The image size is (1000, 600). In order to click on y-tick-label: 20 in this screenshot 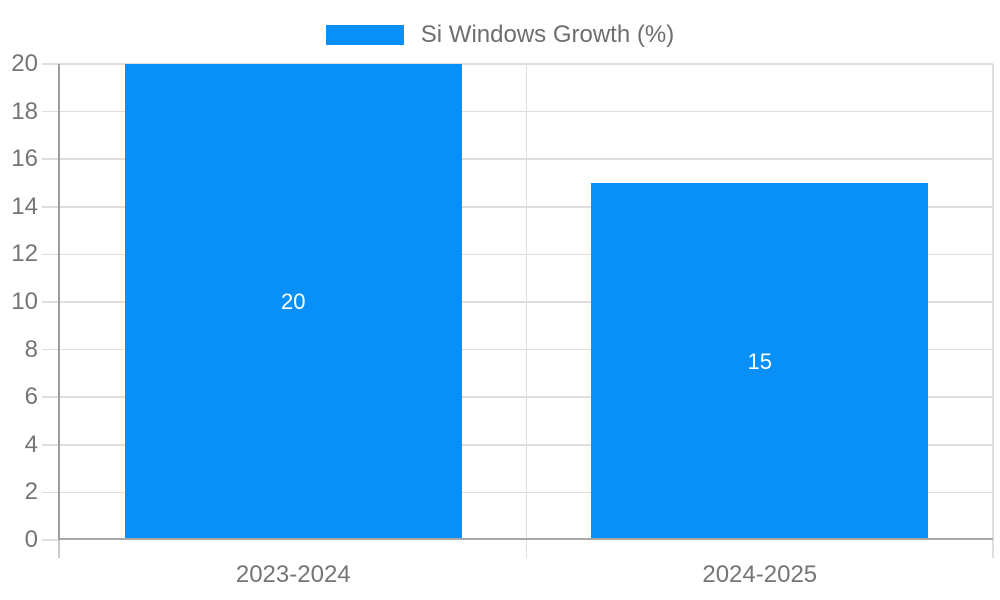, I will do `click(24, 63)`.